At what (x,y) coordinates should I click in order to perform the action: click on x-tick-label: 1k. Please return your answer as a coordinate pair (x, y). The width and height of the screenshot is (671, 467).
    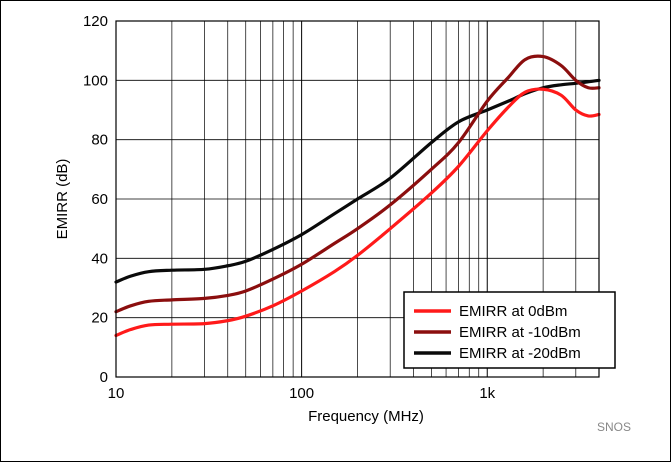
    Looking at the image, I should click on (487, 393).